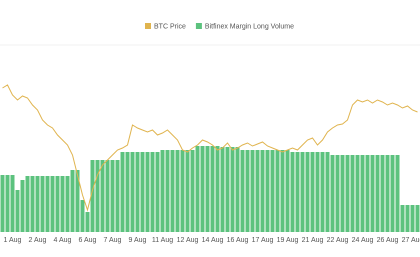  What do you see at coordinates (138, 240) in the screenshot?
I see `x-tick-label: 9 Aug` at bounding box center [138, 240].